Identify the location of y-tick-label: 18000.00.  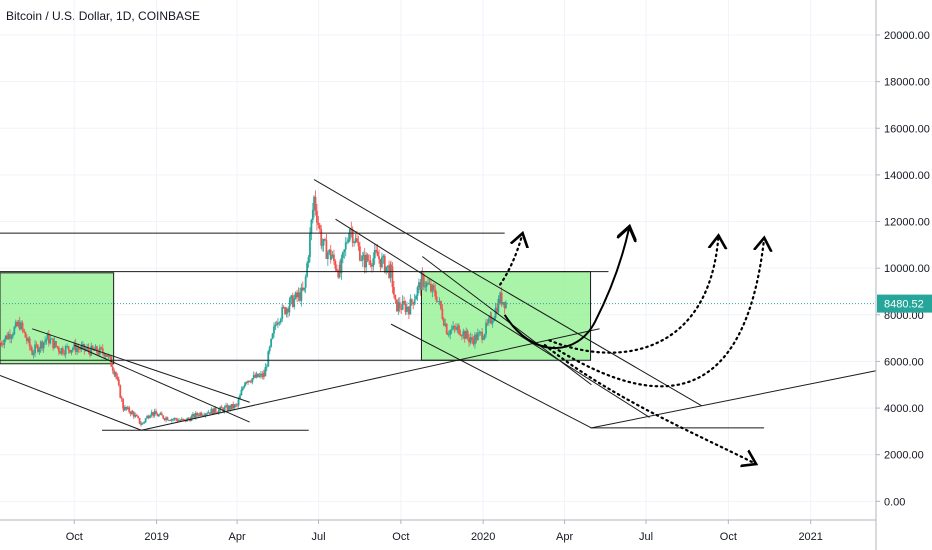
(907, 83).